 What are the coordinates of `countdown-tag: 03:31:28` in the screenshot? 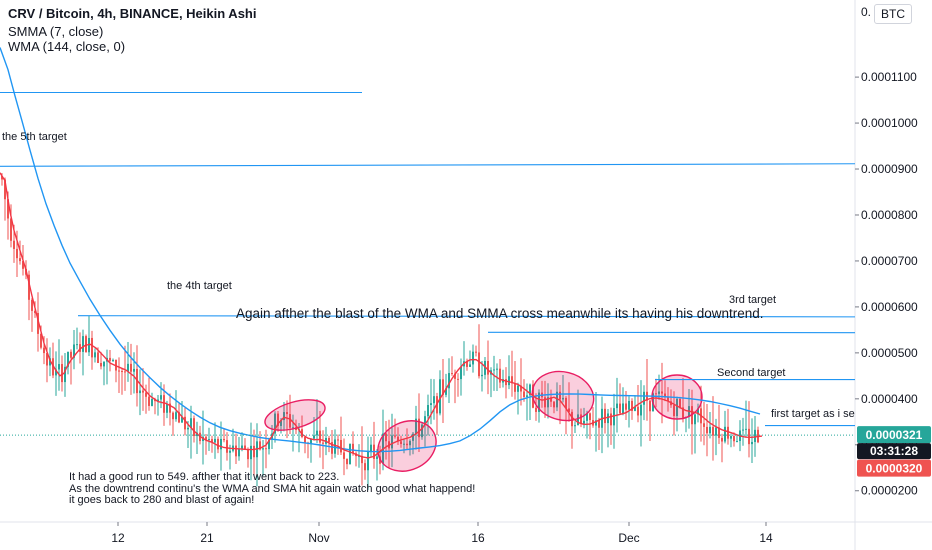 It's located at (894, 451).